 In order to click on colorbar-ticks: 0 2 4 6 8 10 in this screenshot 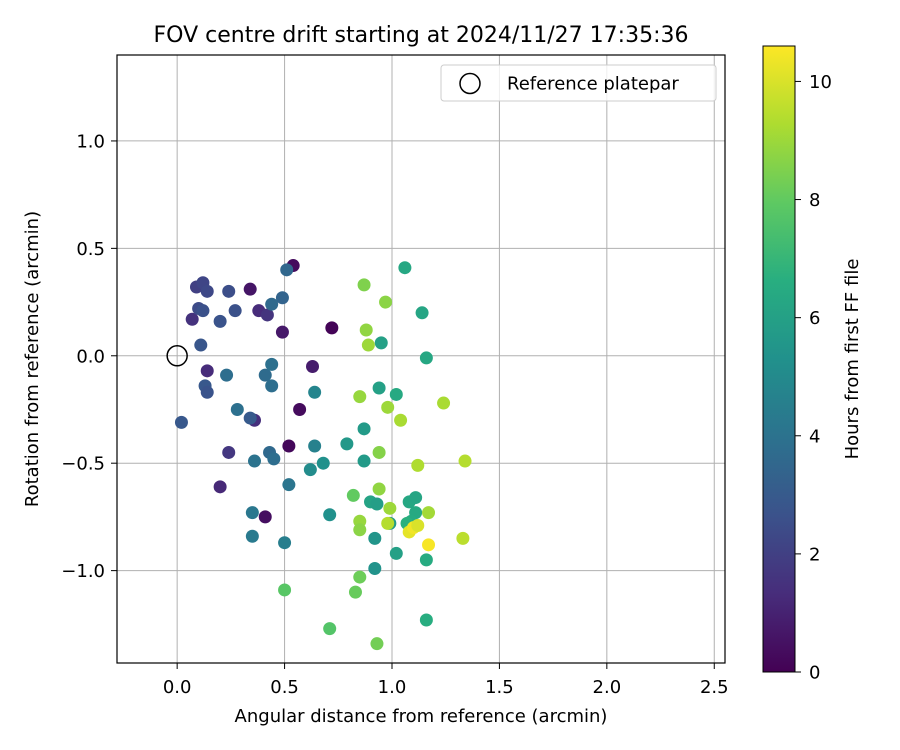, I will do `click(813, 378)`.